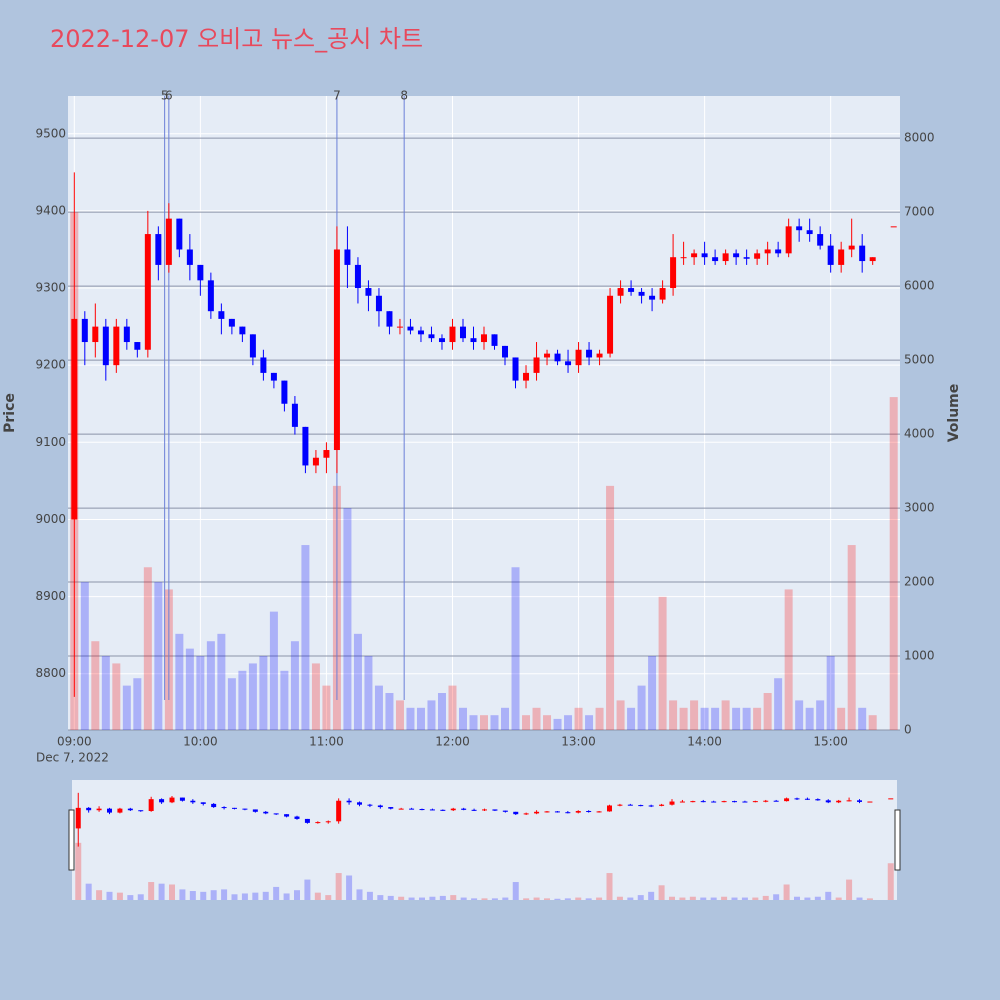 Image resolution: width=1000 pixels, height=1000 pixels. What do you see at coordinates (404, 96) in the screenshot?
I see `event-label: 8` at bounding box center [404, 96].